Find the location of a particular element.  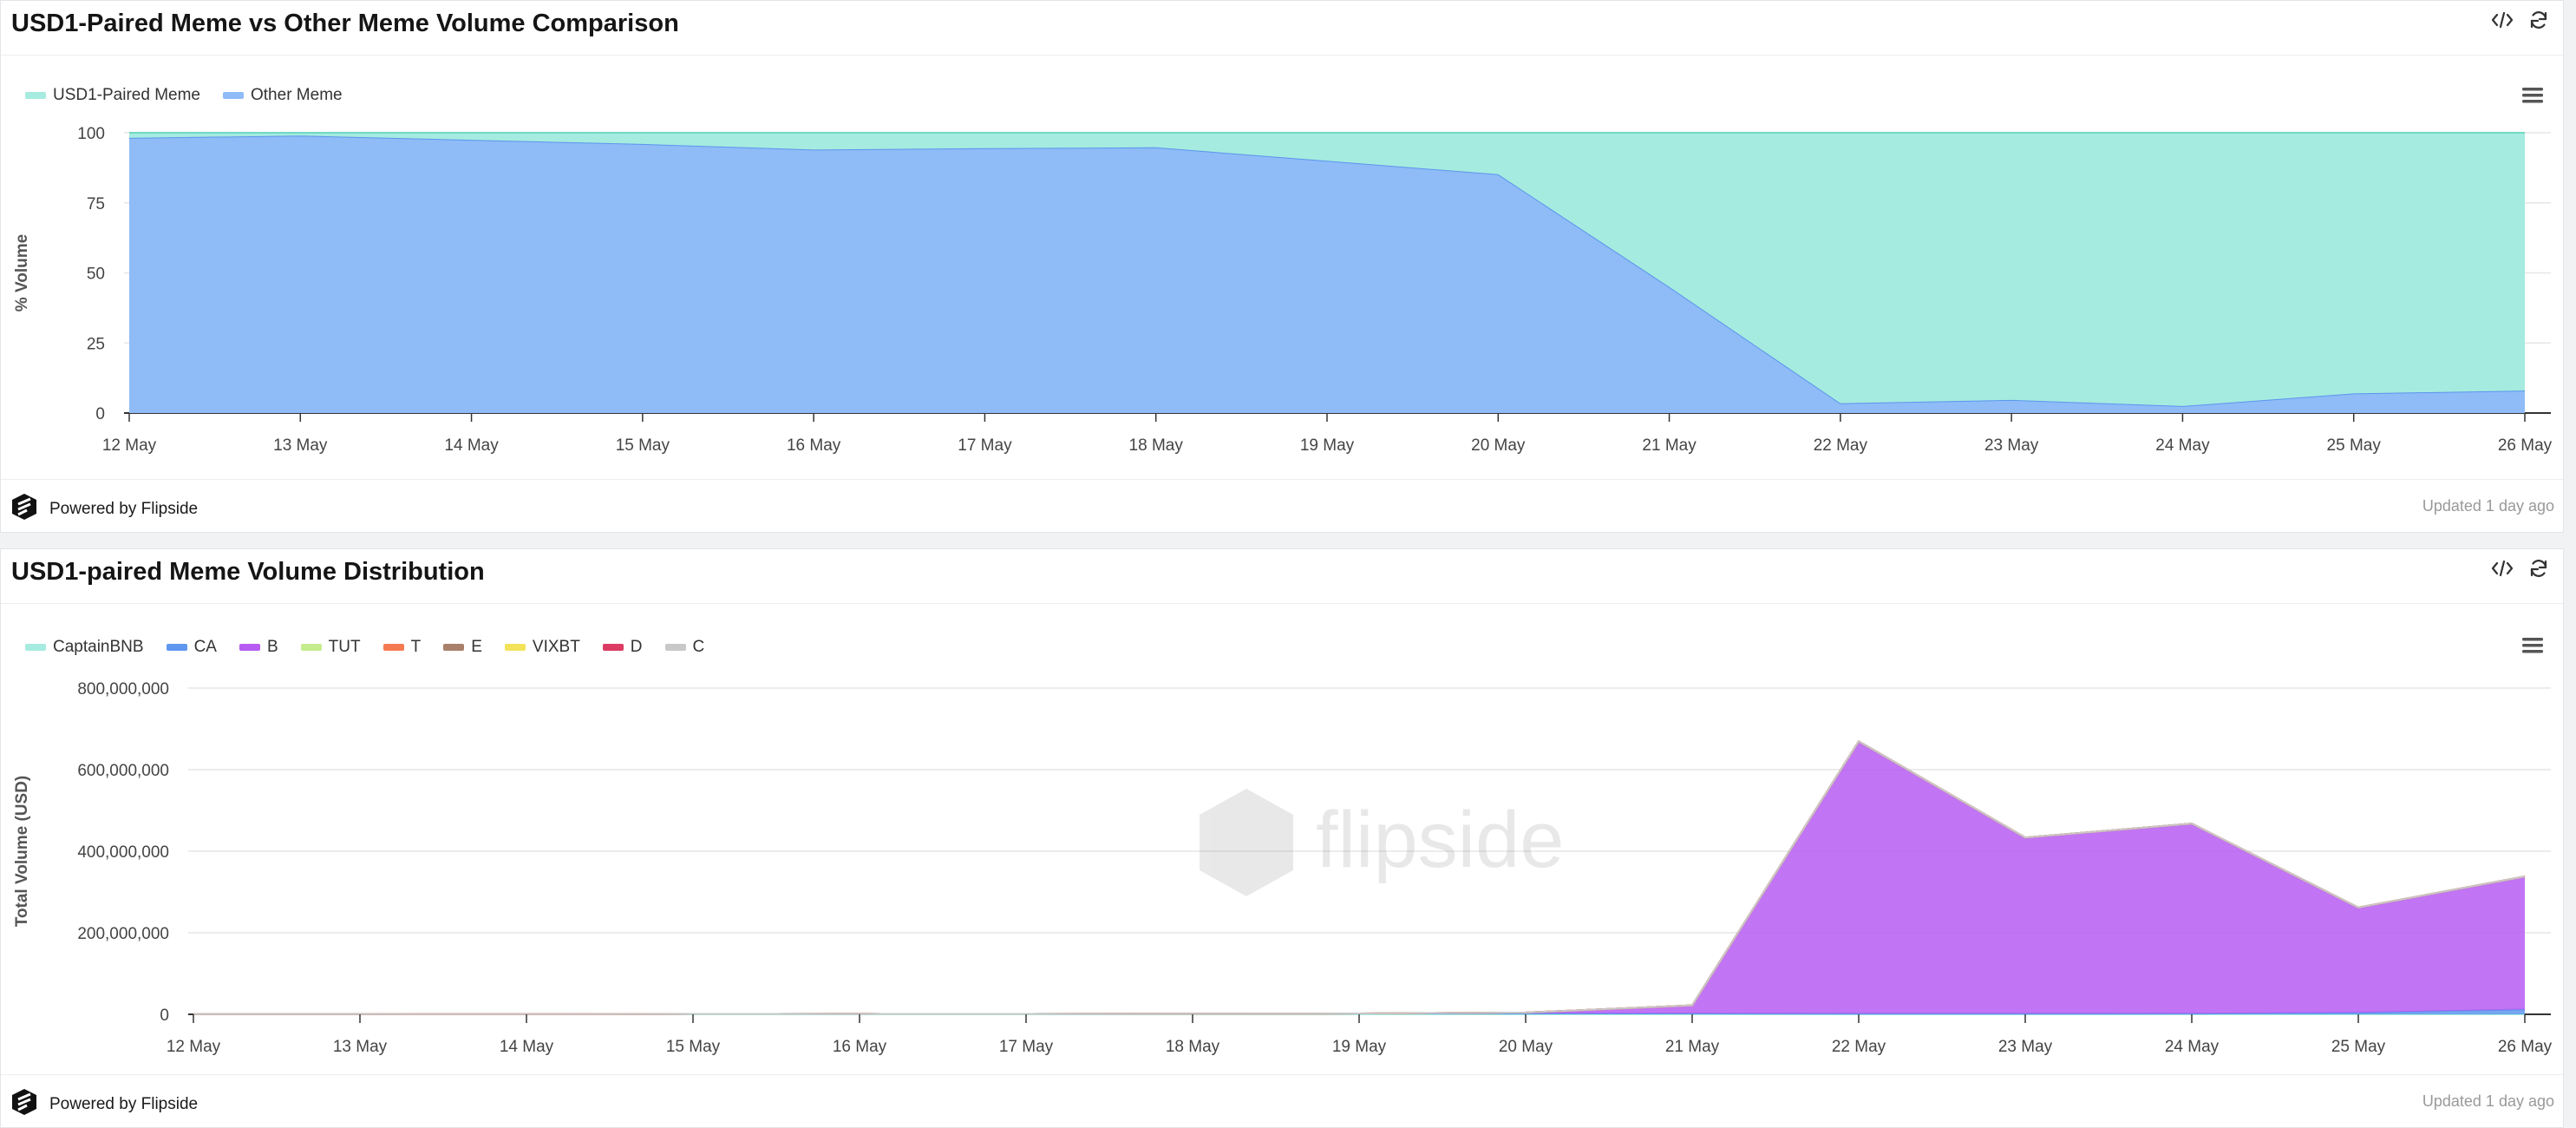

legend-item: T is located at coordinates (402, 647).